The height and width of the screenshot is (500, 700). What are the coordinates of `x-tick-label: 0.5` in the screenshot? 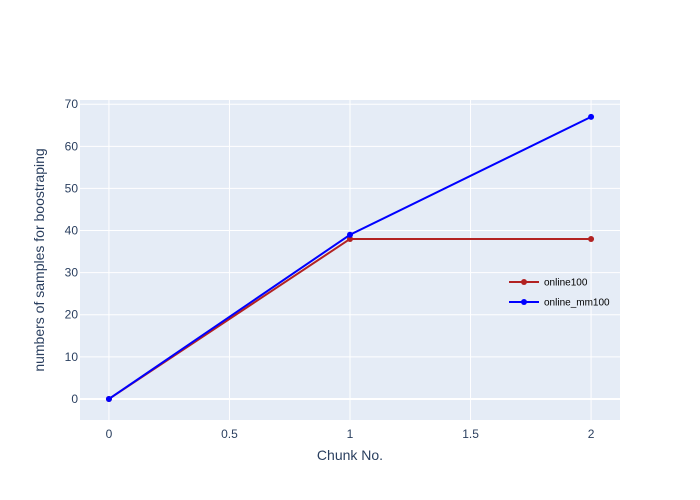 It's located at (229, 434).